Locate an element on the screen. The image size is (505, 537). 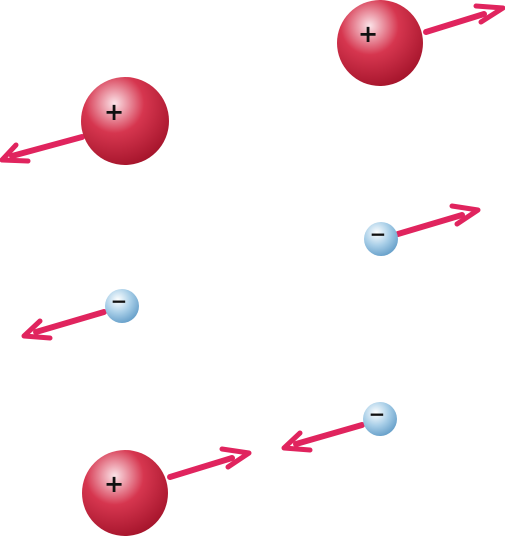
electron-left: − is located at coordinates (81, 313).